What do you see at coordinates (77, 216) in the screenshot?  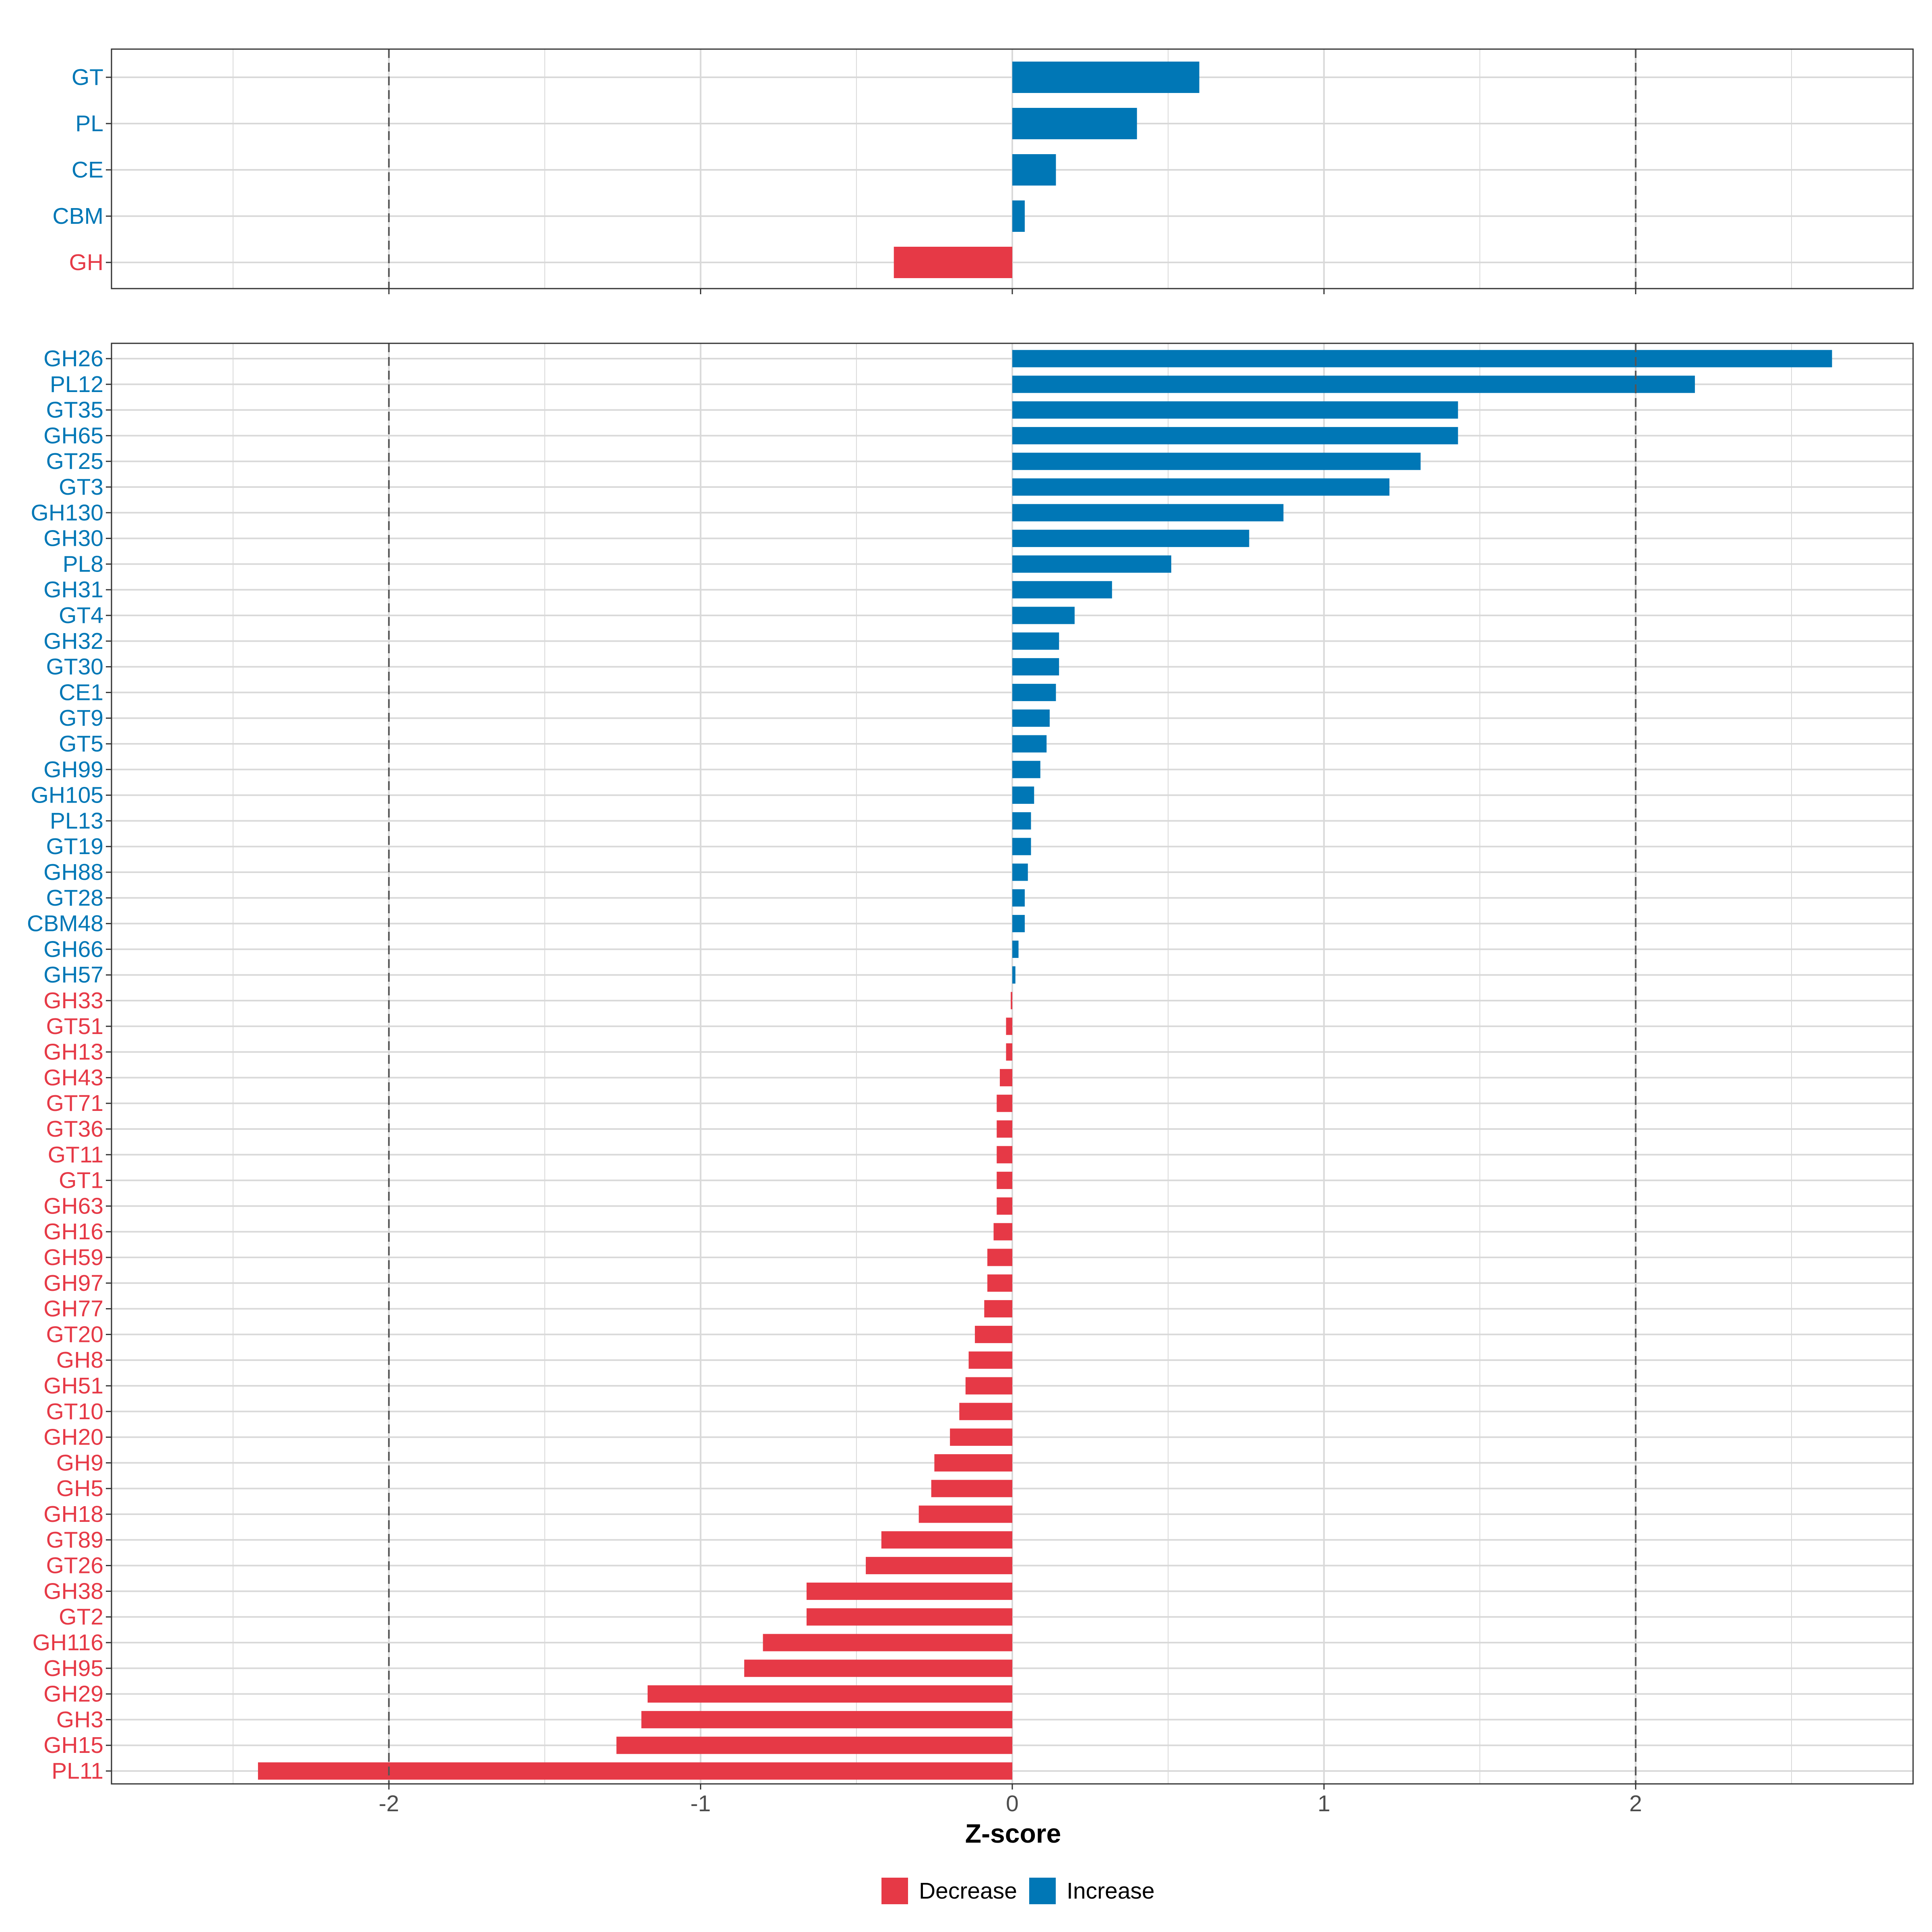 I see `category-label-cbm: CBM` at bounding box center [77, 216].